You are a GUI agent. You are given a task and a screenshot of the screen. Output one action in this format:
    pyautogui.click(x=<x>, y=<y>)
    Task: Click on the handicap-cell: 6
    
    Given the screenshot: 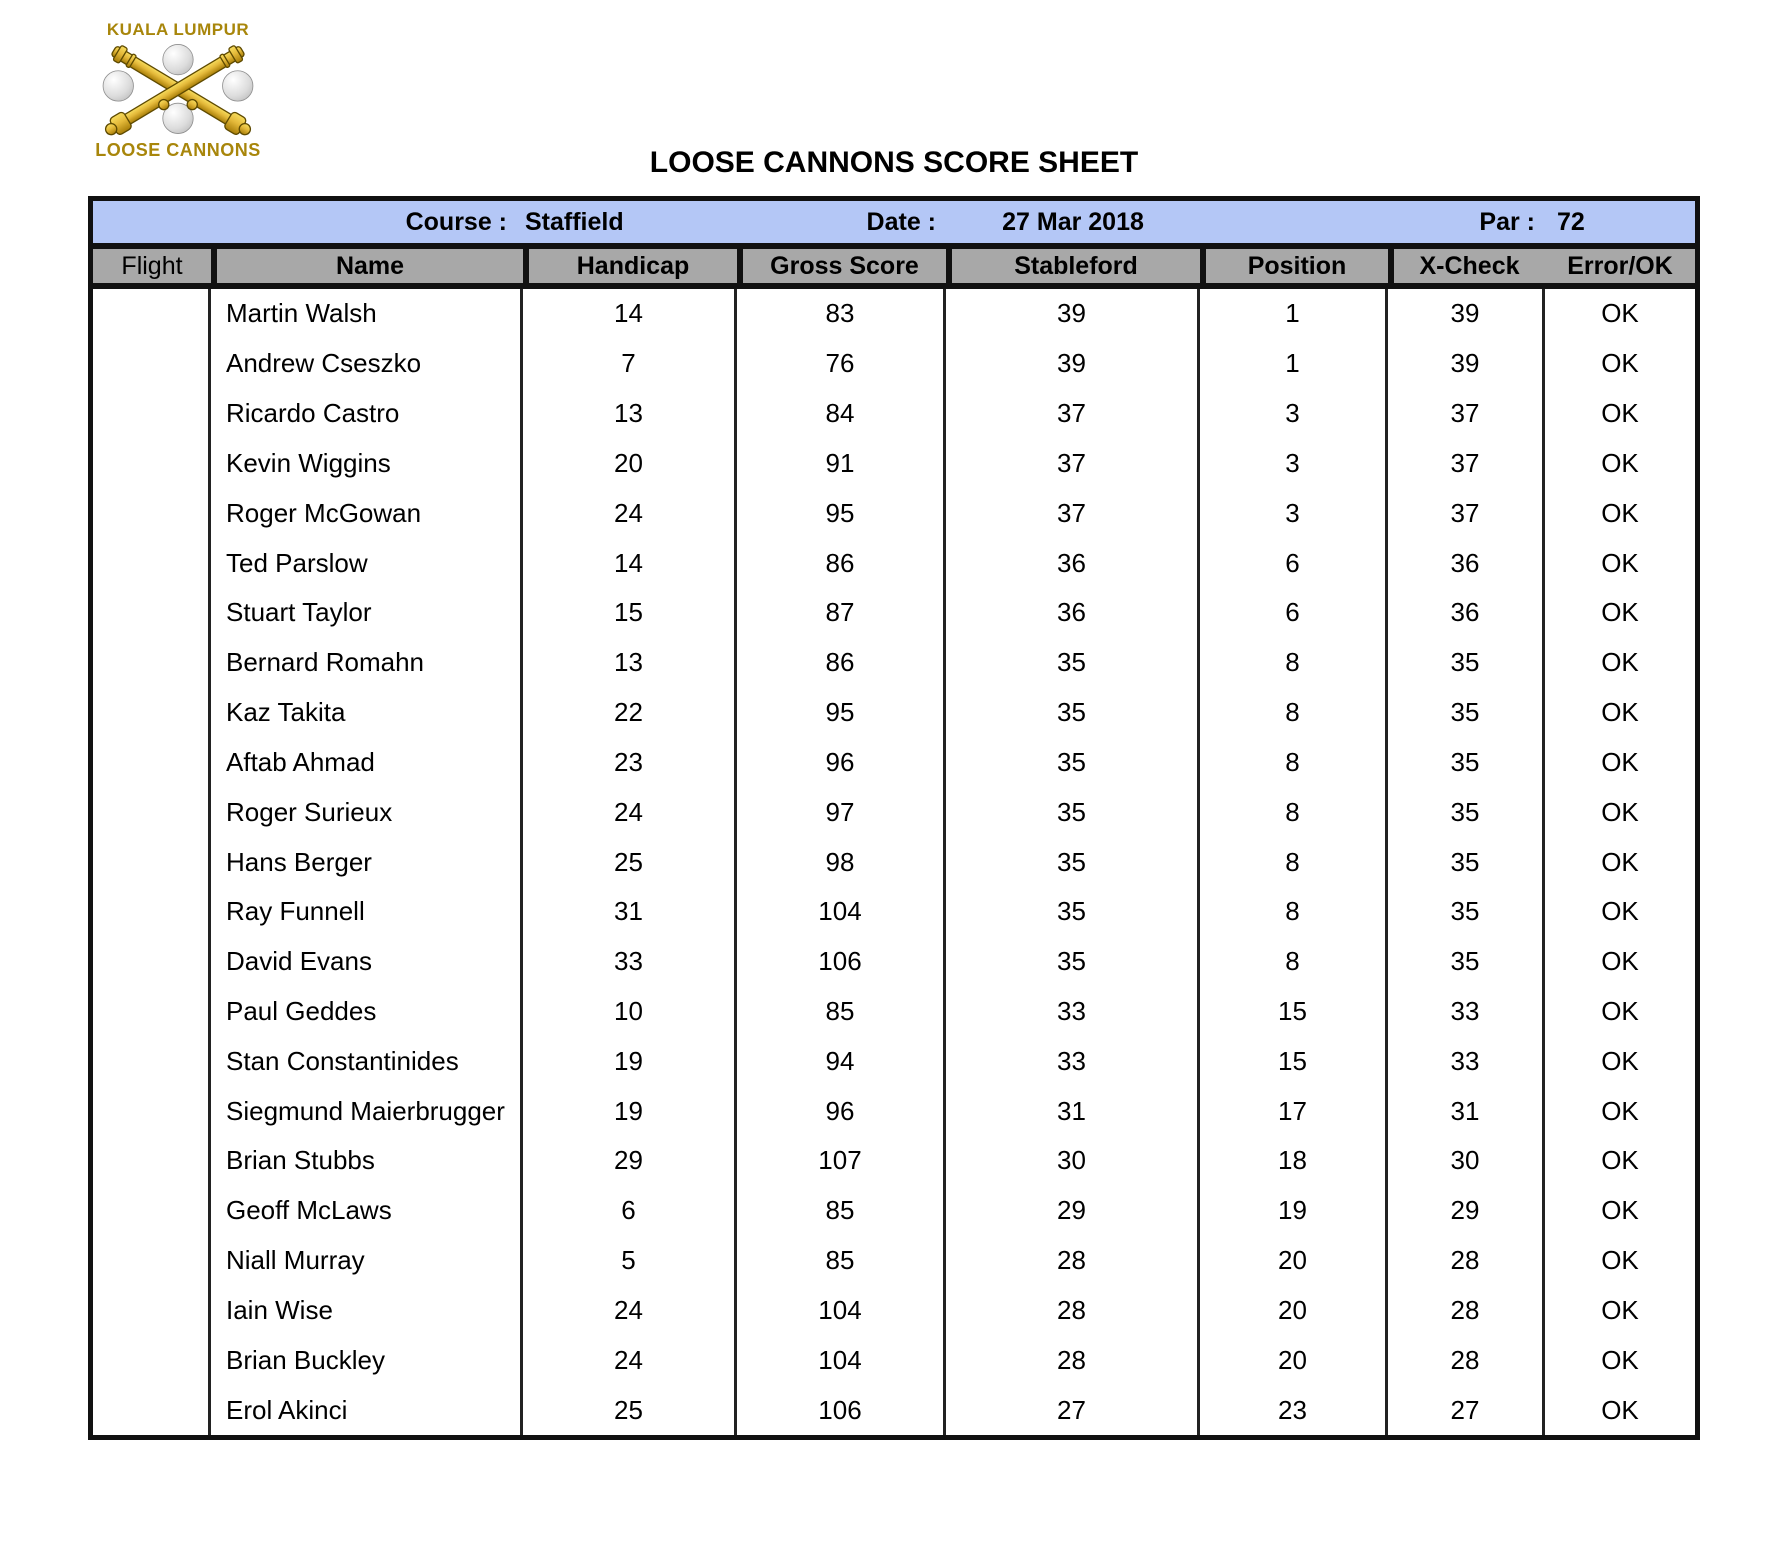 What is the action you would take?
    pyautogui.click(x=630, y=1210)
    